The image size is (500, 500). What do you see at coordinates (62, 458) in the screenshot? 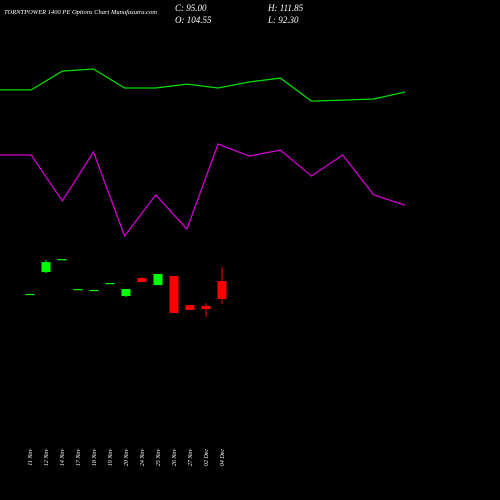
I see `x-tick-label: 14 Nov` at bounding box center [62, 458].